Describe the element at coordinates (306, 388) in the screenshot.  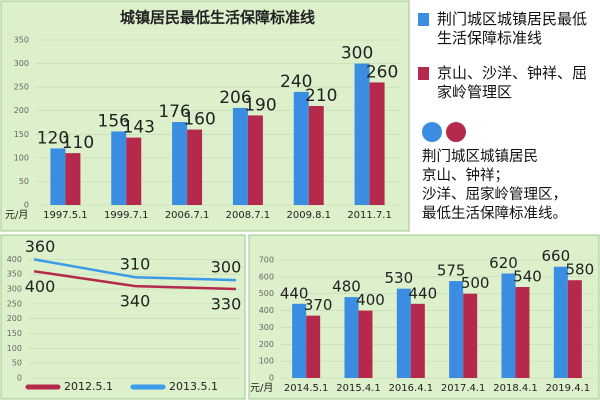
I see `x-tick-label: 2014.5.1` at that location.